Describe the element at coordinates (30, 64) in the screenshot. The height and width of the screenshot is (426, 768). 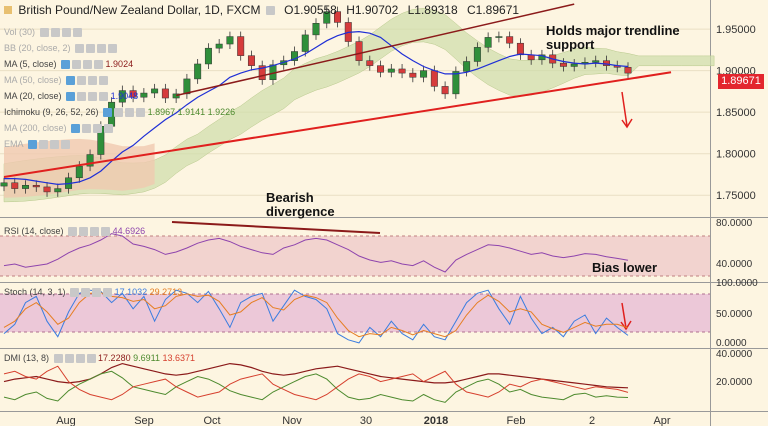
I see `indicator-label: MA (5, close)` at that location.